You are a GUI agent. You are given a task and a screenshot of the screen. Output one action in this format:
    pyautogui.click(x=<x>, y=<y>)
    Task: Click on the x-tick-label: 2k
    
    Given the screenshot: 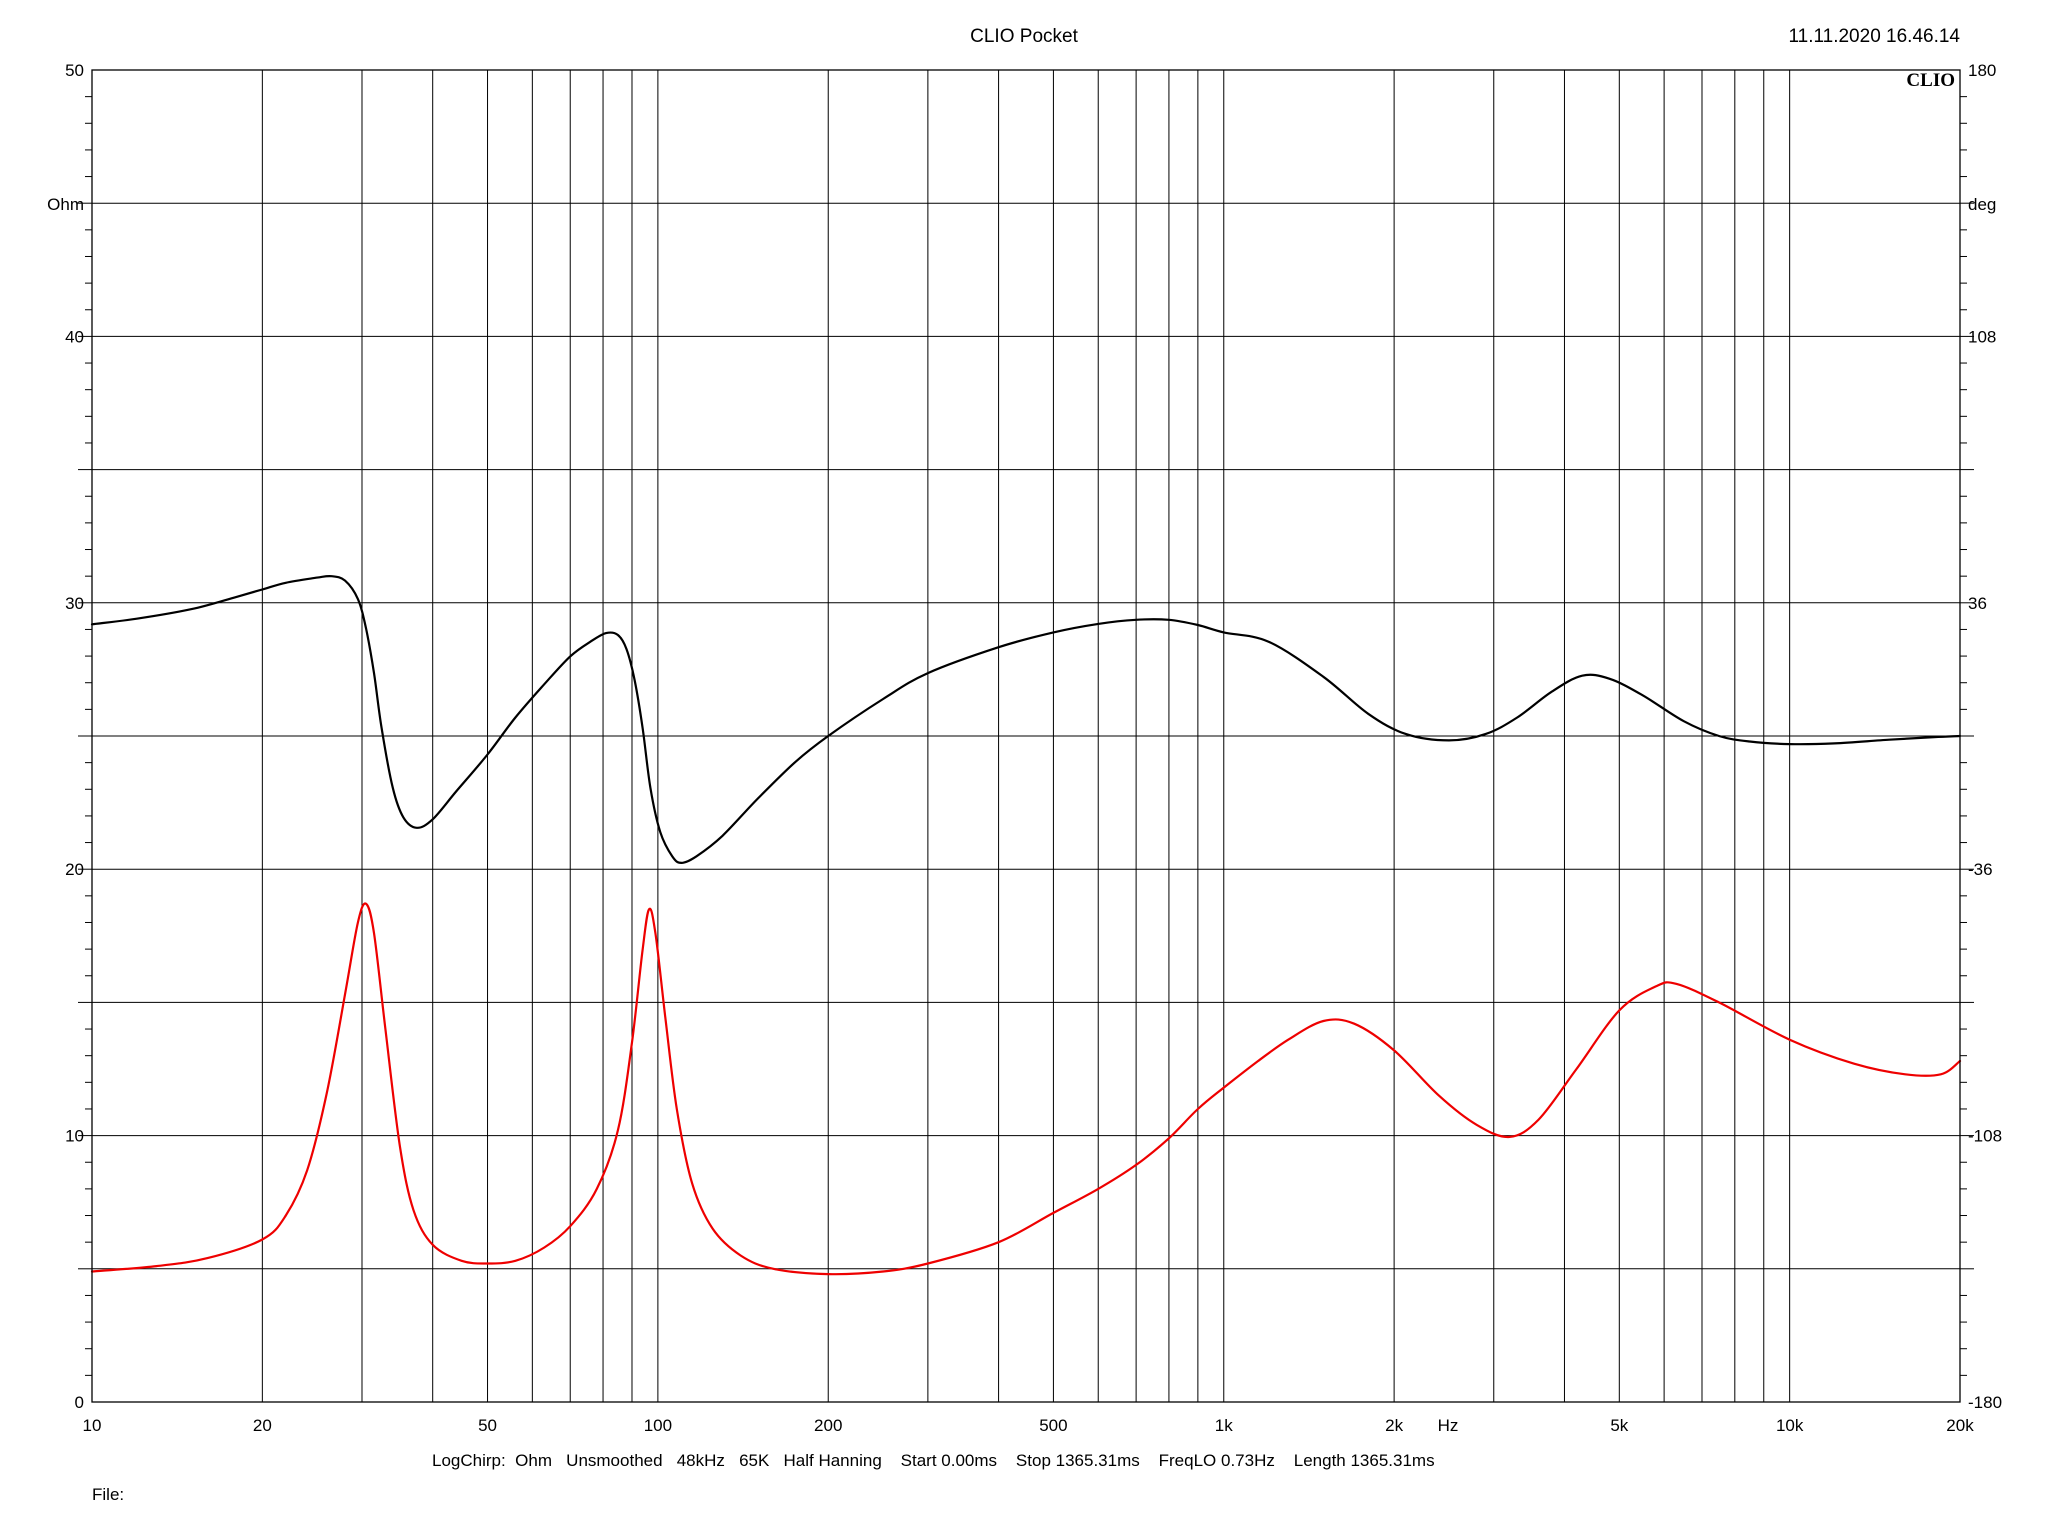 What is the action you would take?
    pyautogui.click(x=1394, y=1425)
    